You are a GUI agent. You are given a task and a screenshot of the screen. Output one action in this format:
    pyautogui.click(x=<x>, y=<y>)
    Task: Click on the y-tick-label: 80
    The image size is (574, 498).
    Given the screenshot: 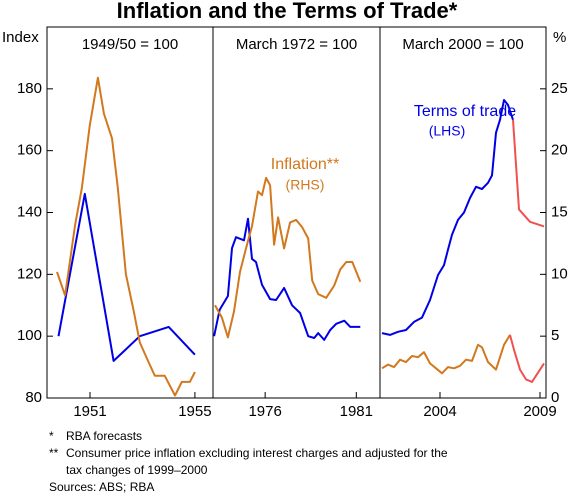 What is the action you would take?
    pyautogui.click(x=33, y=397)
    